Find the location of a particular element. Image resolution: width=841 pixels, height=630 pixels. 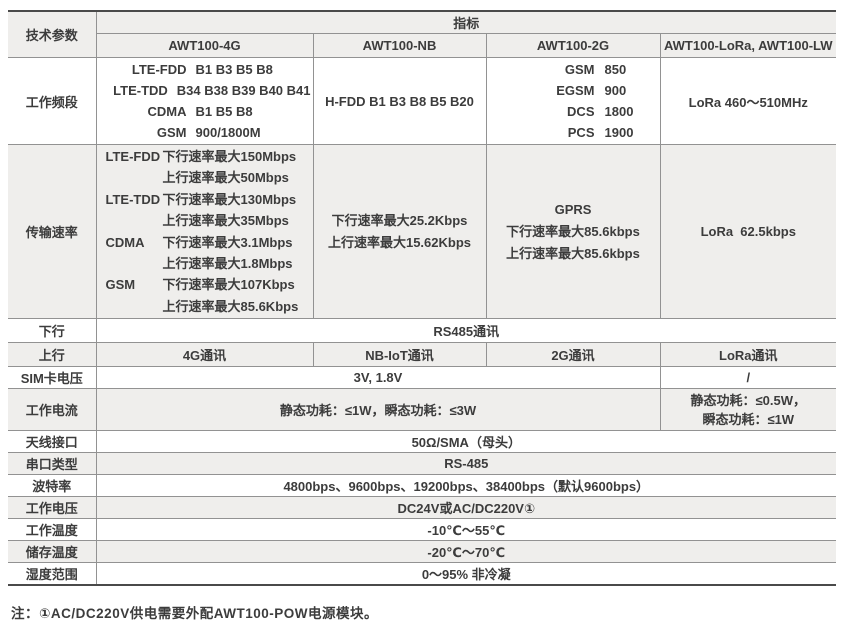

row-downlink: 下行 RS485通讯 is located at coordinates (422, 331).